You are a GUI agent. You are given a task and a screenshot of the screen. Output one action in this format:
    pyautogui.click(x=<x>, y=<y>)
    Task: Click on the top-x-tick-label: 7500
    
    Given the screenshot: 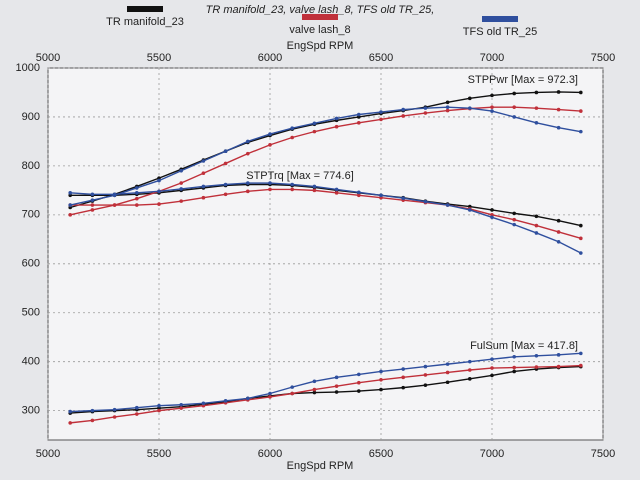 What is the action you would take?
    pyautogui.click(x=603, y=58)
    